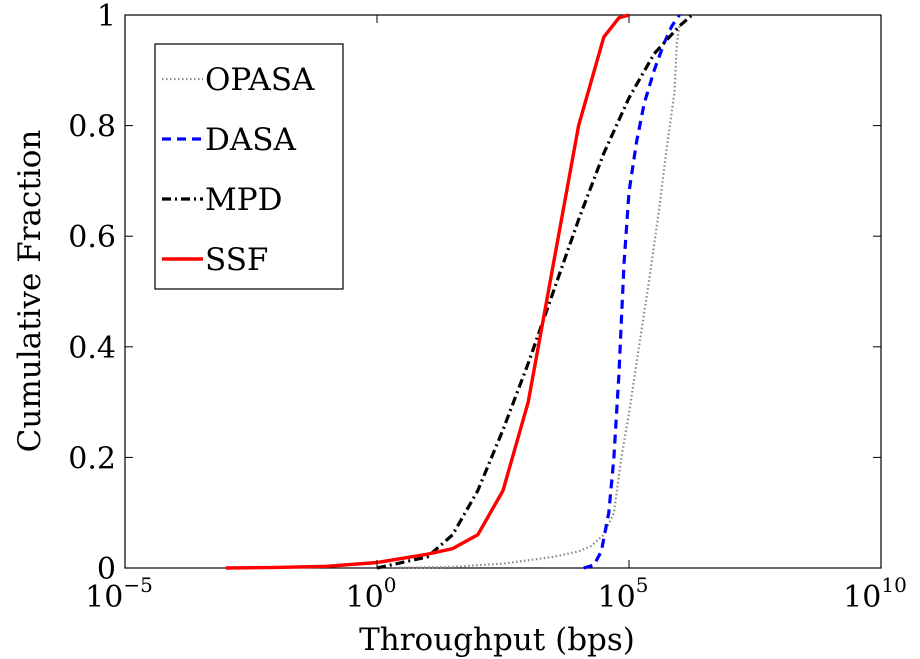 Image resolution: width=920 pixels, height=659 pixels. Describe the element at coordinates (106, 17) in the screenshot. I see `y-tick-label: 1` at that location.